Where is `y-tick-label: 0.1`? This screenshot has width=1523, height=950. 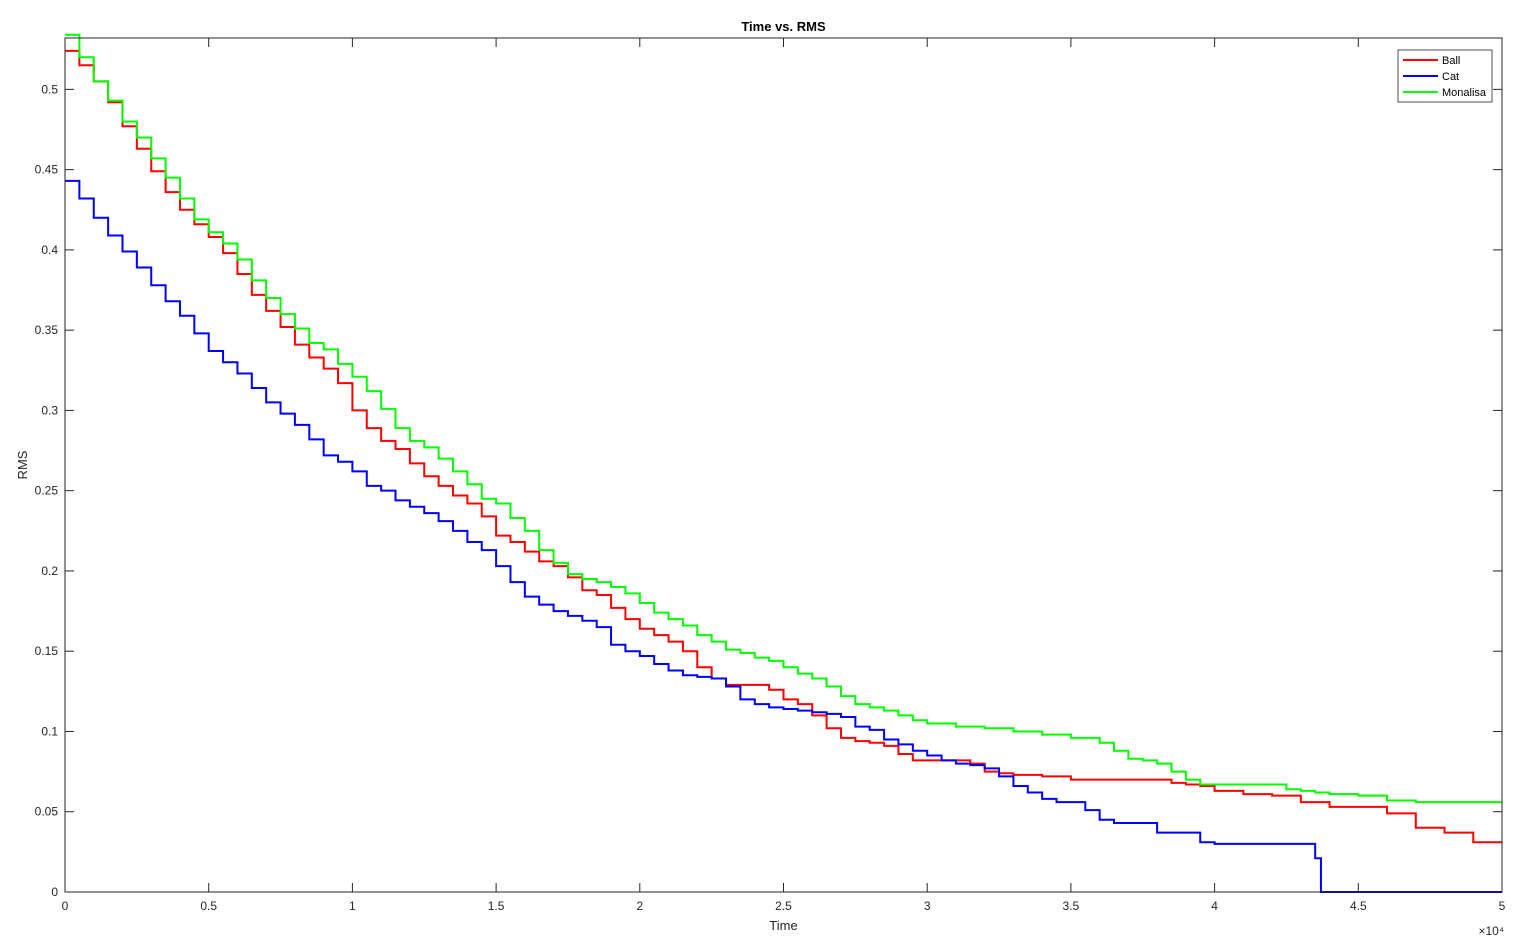 y-tick-label: 0.1 is located at coordinates (49, 731).